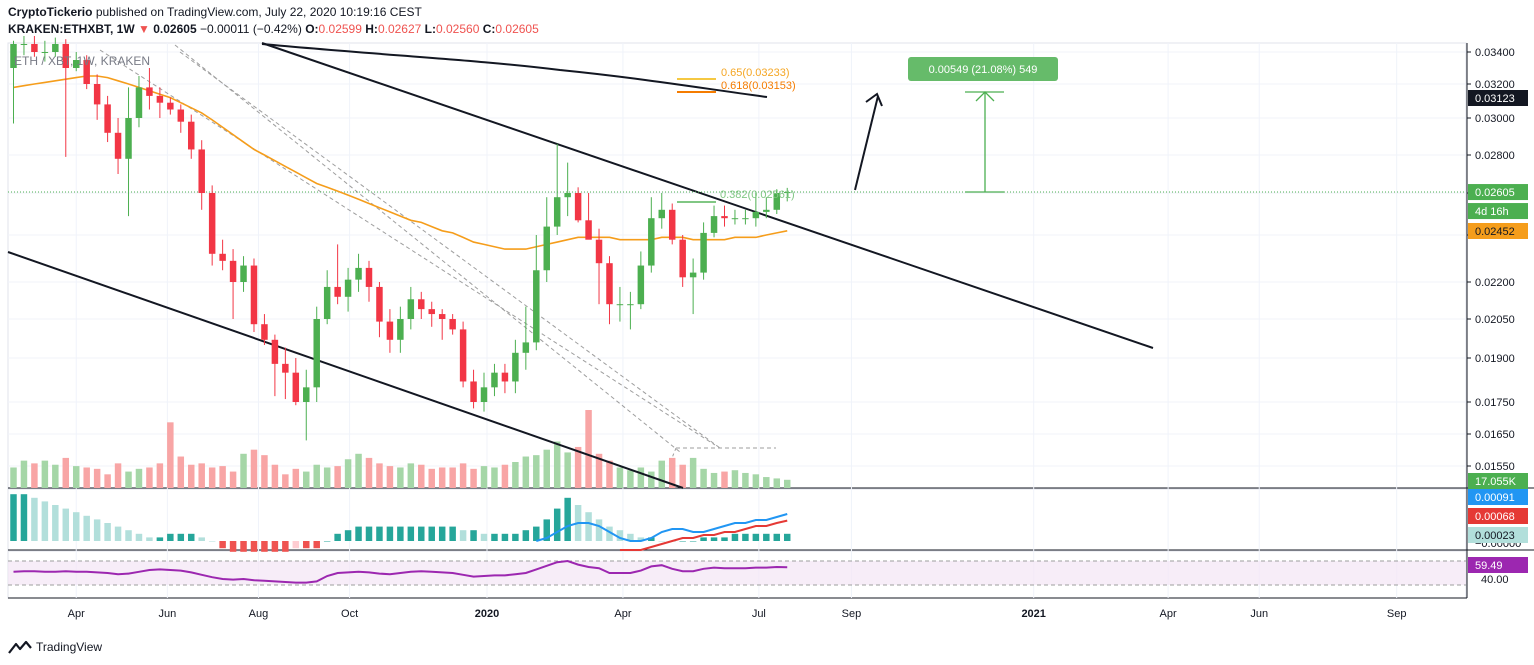  I want to click on ema200-price-badge-bg, so click(1498, 98).